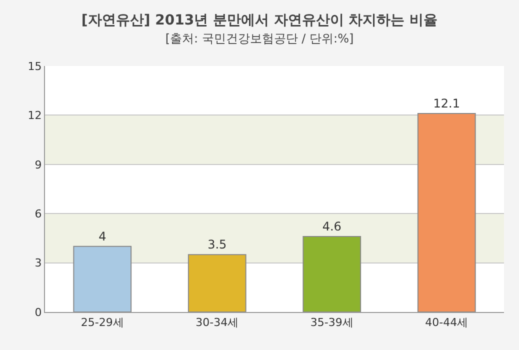  What do you see at coordinates (35, 66) in the screenshot?
I see `y-tick-label: 15` at bounding box center [35, 66].